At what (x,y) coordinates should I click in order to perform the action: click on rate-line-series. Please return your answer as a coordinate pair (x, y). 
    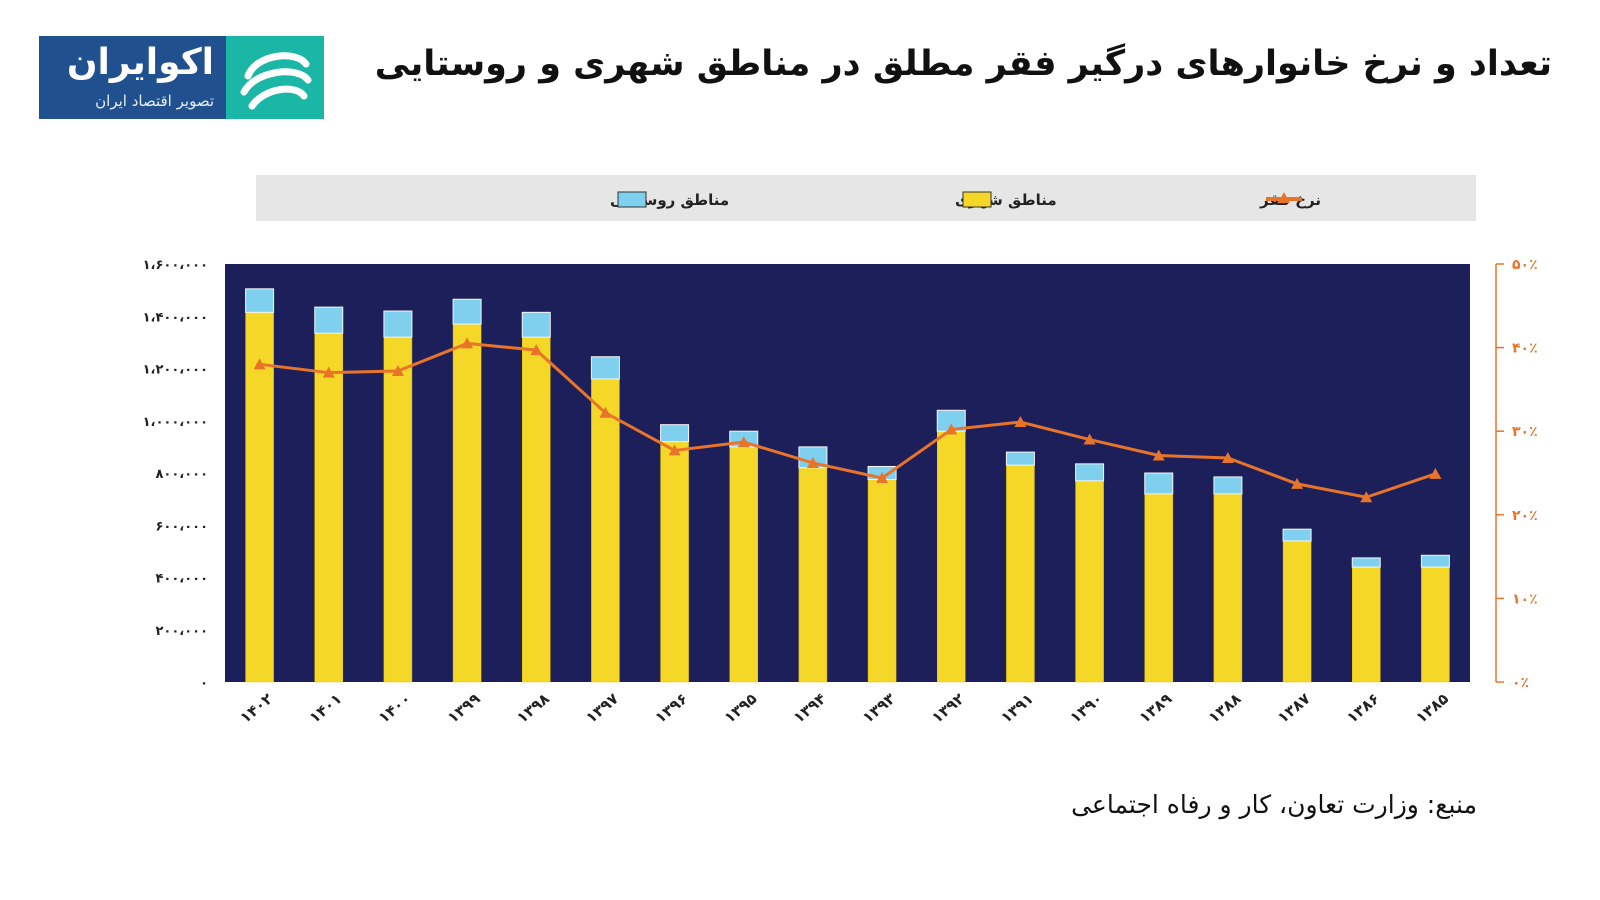
    Looking at the image, I should click on (847, 420).